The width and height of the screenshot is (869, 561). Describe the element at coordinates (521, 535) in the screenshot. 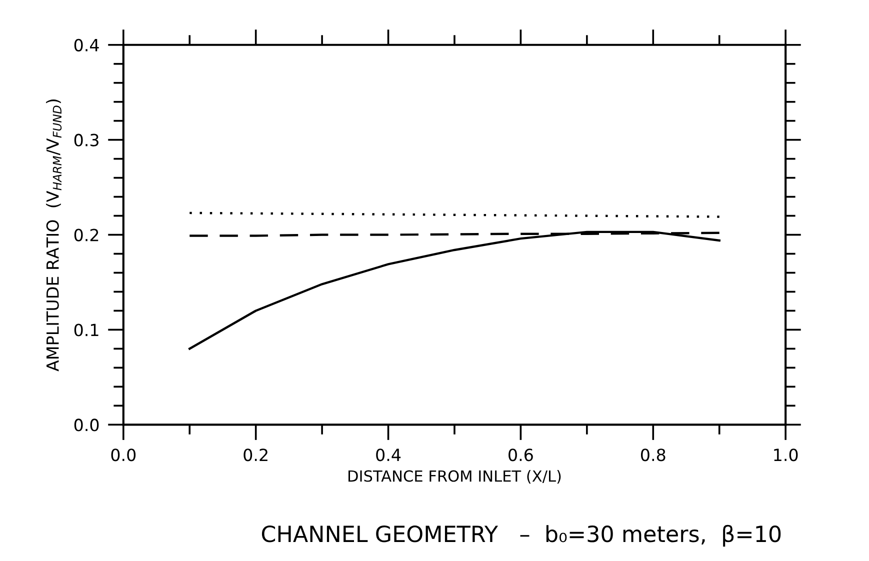

I see `text: CHANNEL GEOMETRY – b₀=30 meters, β=10` at that location.